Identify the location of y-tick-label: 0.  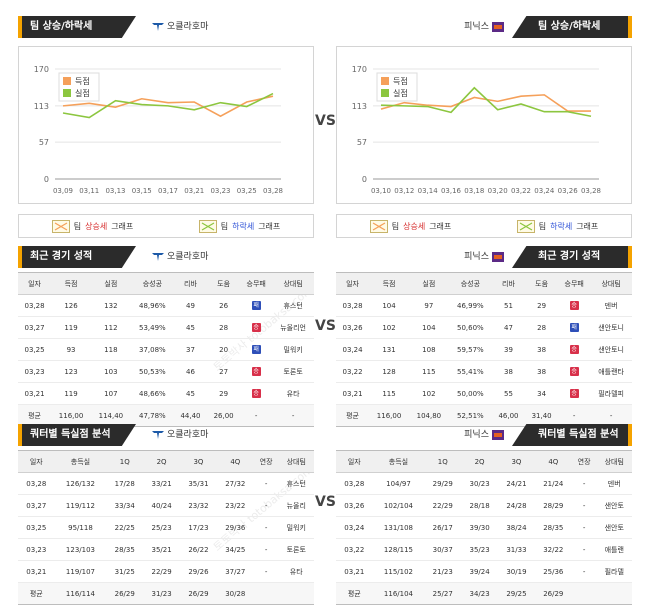
(364, 179).